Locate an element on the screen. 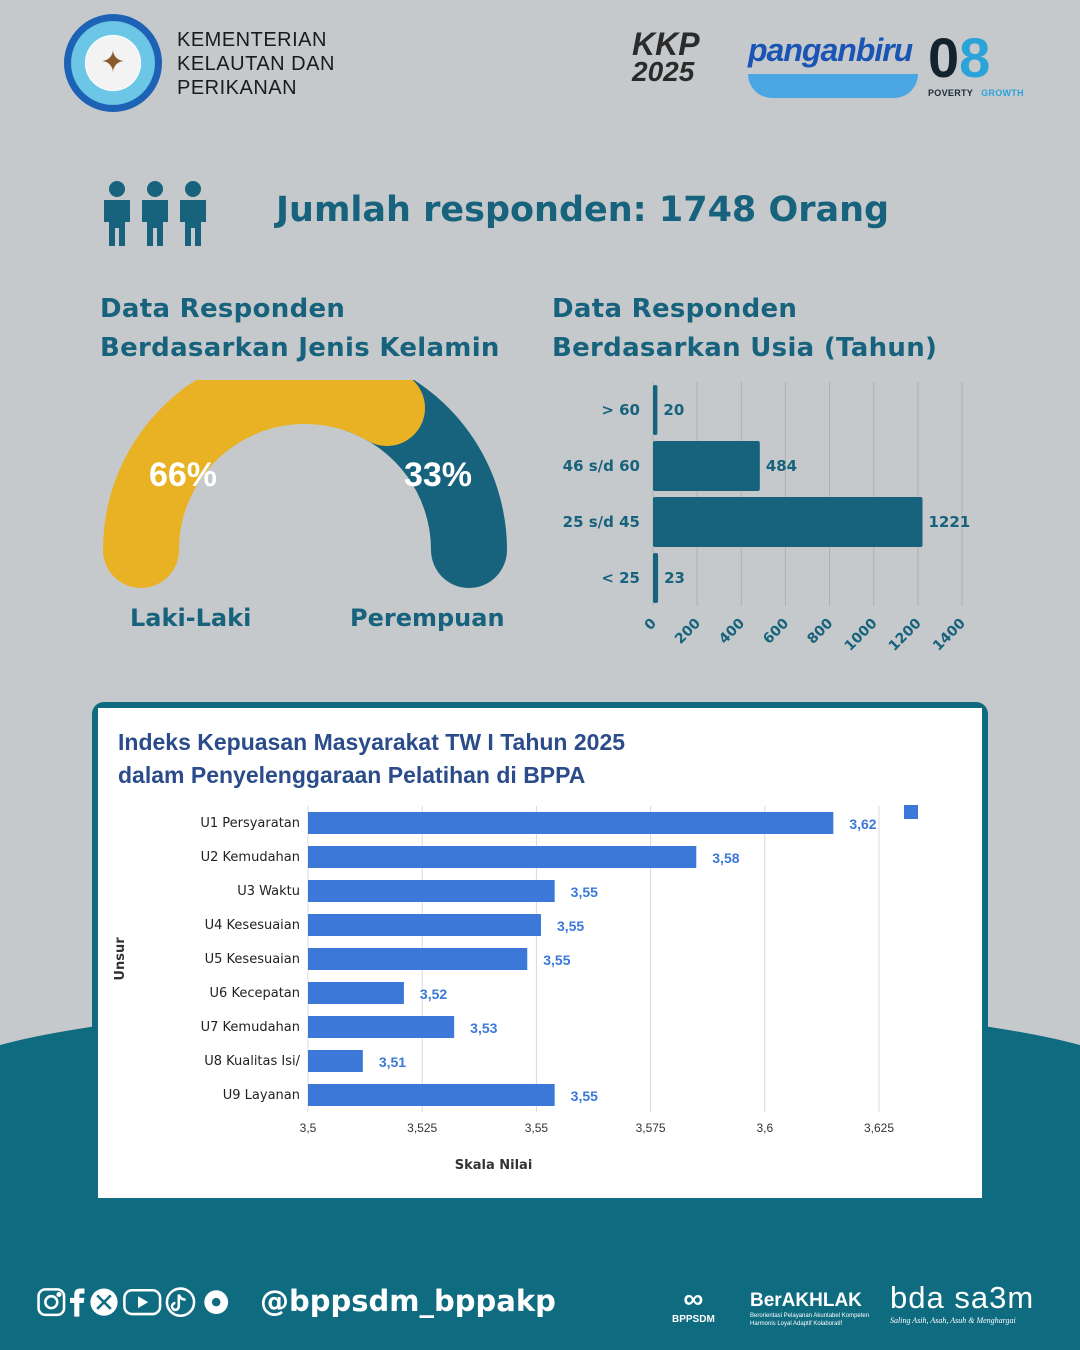 The image size is (1080, 1350). bda-text: bda sa3m is located at coordinates (962, 1297).